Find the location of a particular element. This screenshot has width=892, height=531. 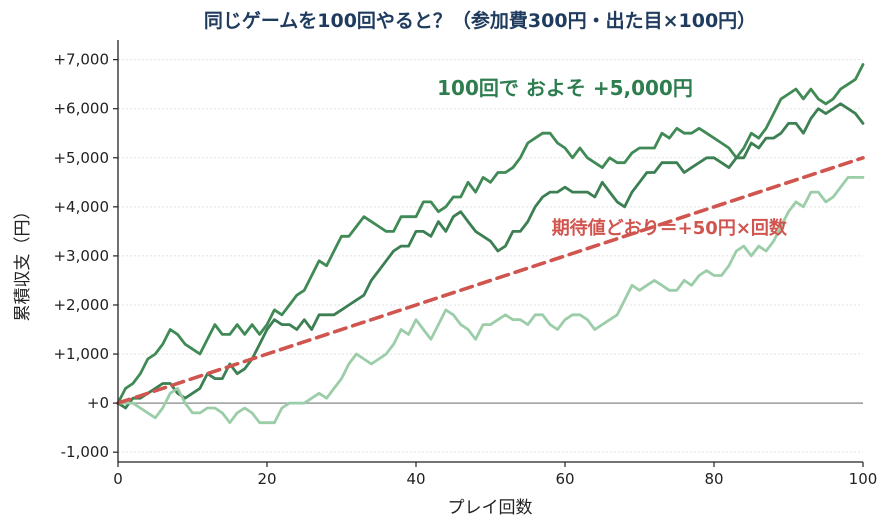

y-tick-label: +3,000 is located at coordinates (81, 256).